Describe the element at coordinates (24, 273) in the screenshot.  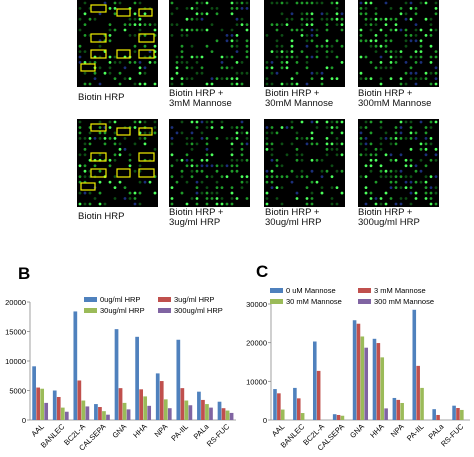
I see `panel-label-b: B` at that location.